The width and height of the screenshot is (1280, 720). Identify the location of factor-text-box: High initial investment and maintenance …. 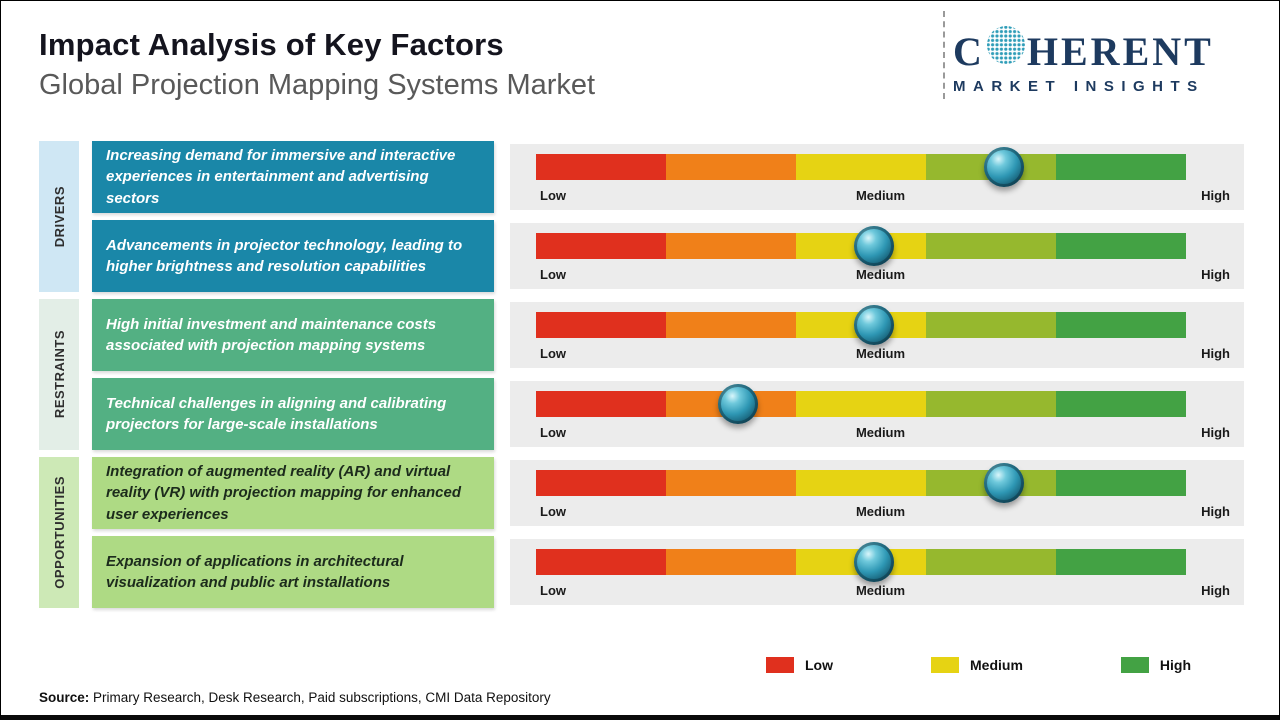
(293, 335).